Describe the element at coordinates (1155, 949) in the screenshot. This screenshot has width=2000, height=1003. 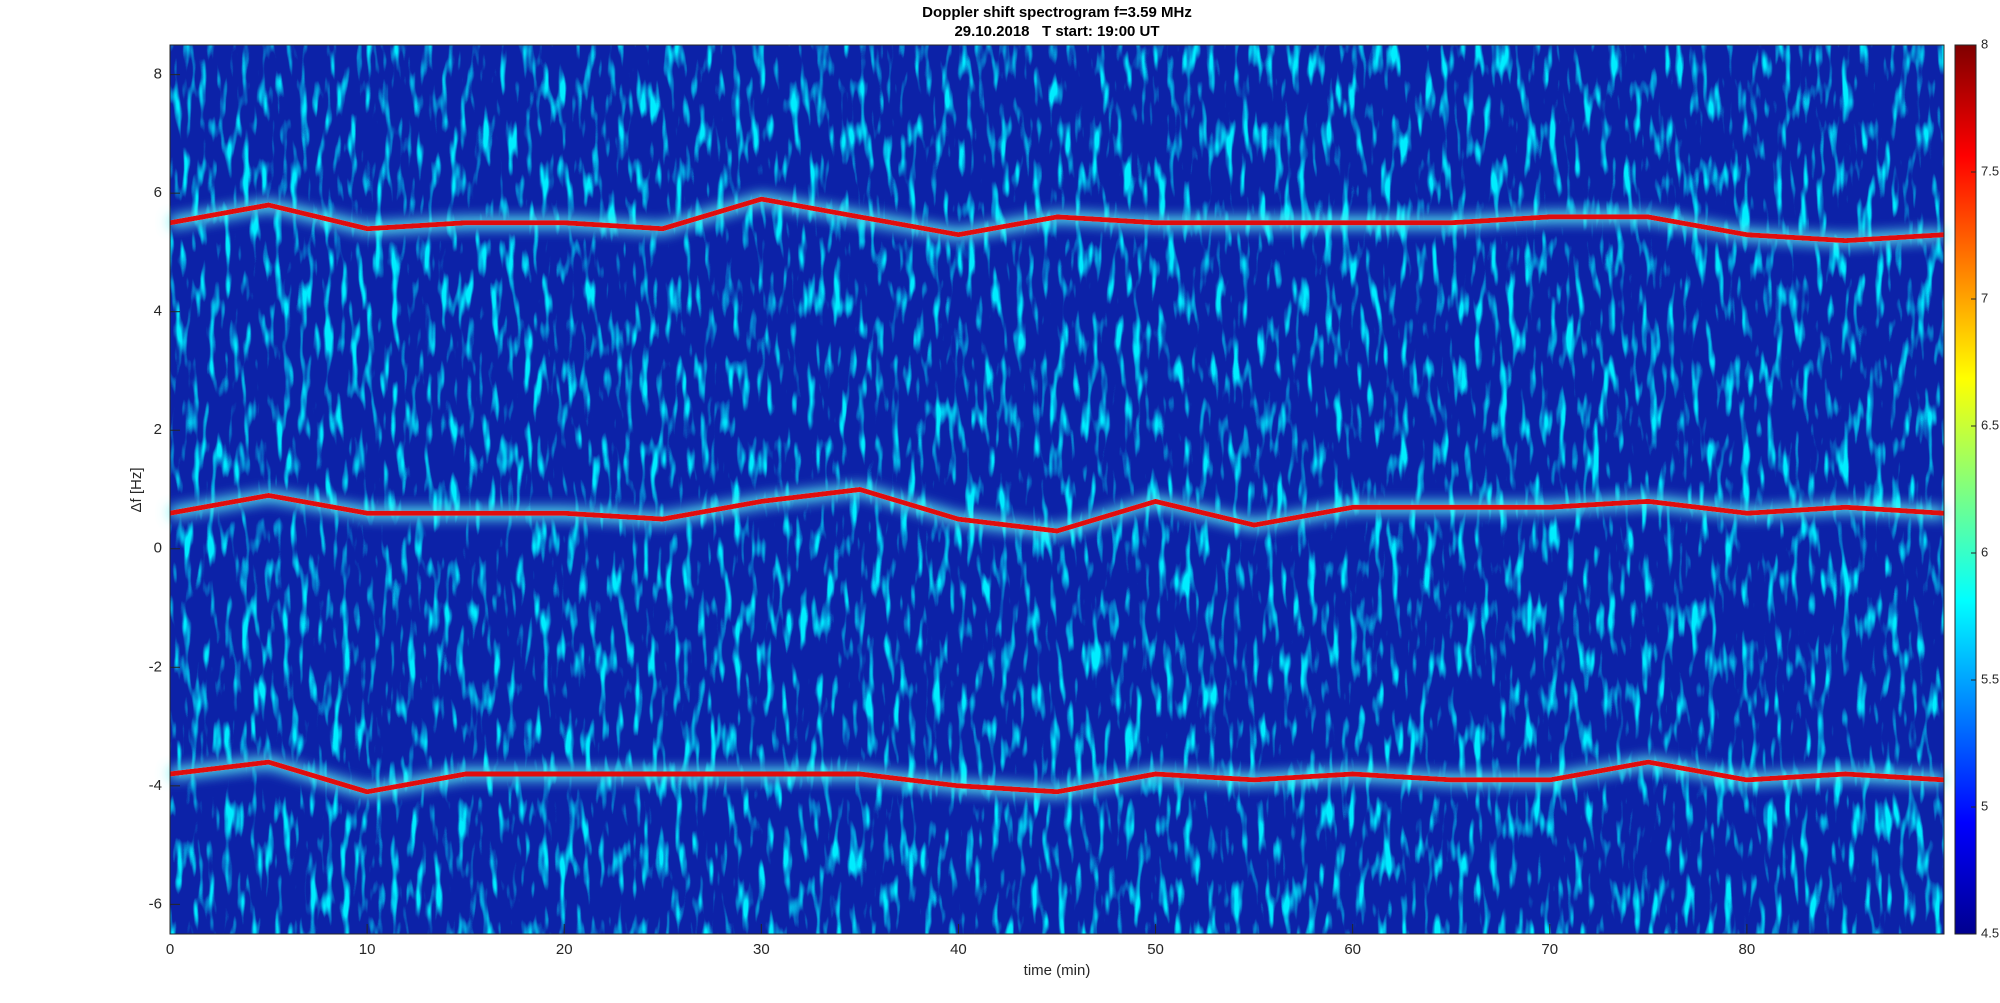
I see `x-tick-label: 50` at that location.